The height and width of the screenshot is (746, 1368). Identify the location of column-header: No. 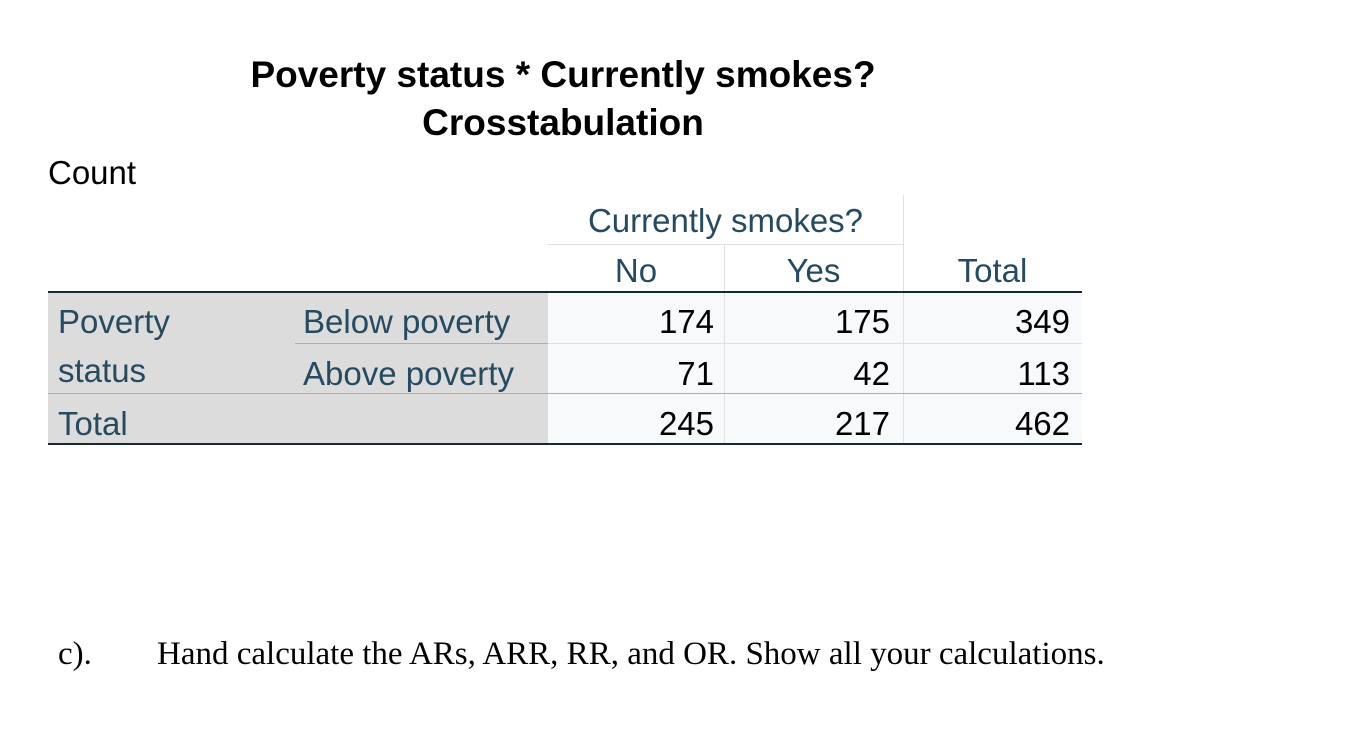
(636, 270).